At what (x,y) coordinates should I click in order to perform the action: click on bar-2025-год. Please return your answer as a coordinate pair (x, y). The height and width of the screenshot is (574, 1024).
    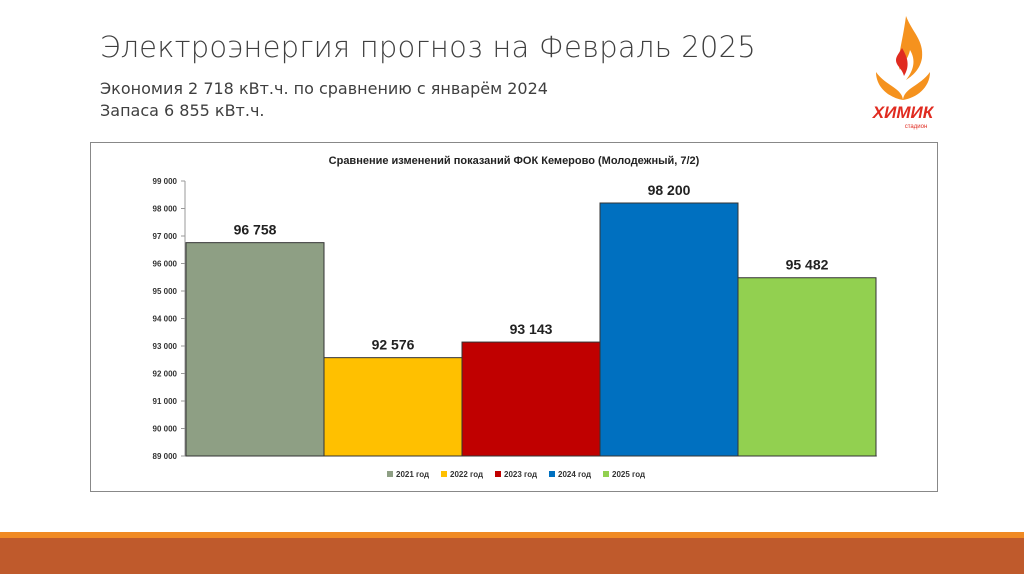
    Looking at the image, I should click on (807, 367).